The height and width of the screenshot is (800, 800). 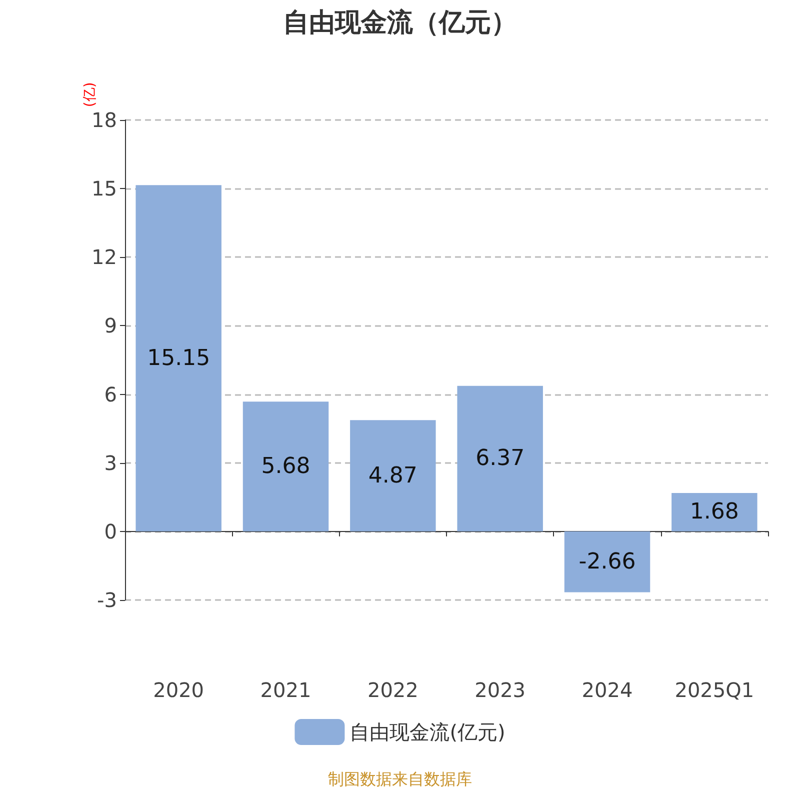 I want to click on data-label: 6.37, so click(x=500, y=459).